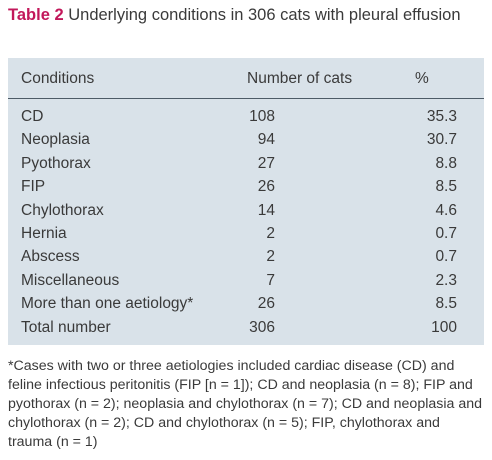 The height and width of the screenshot is (460, 492). I want to click on table-row: Total number 306 100, so click(246, 328).